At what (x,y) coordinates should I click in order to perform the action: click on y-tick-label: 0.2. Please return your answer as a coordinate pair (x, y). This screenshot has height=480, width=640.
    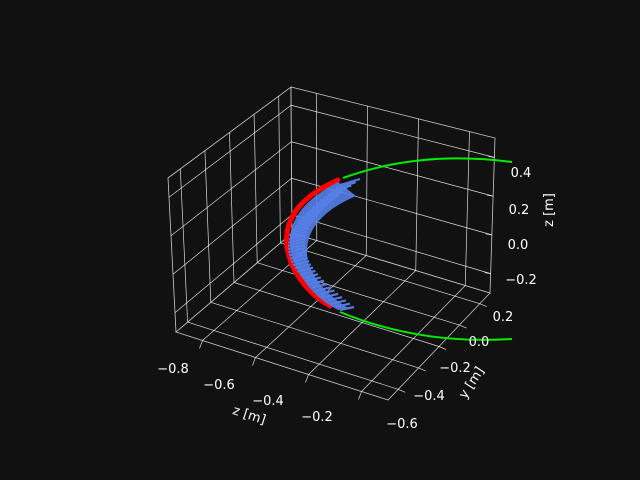
    Looking at the image, I should click on (503, 317).